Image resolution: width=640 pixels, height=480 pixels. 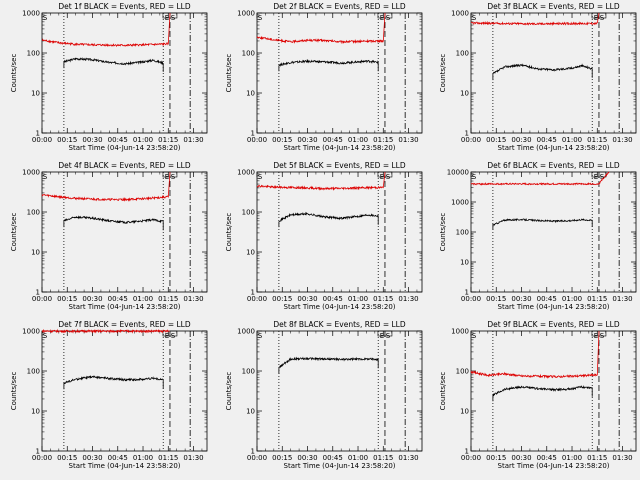 I want to click on panel-title: Det 5f BLACK = Events, RED = LLD, so click(x=339, y=165).